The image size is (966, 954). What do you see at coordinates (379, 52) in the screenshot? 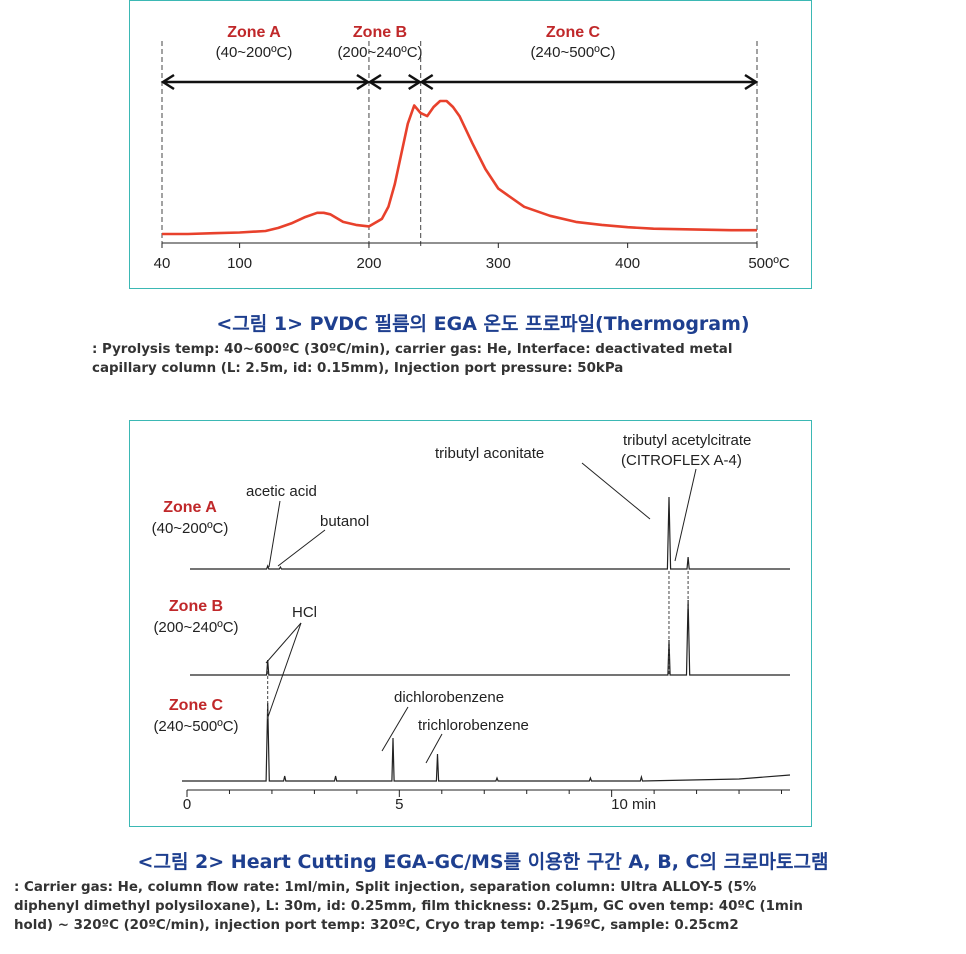
I see `zone-b-range: (200~240ºC)` at bounding box center [379, 52].